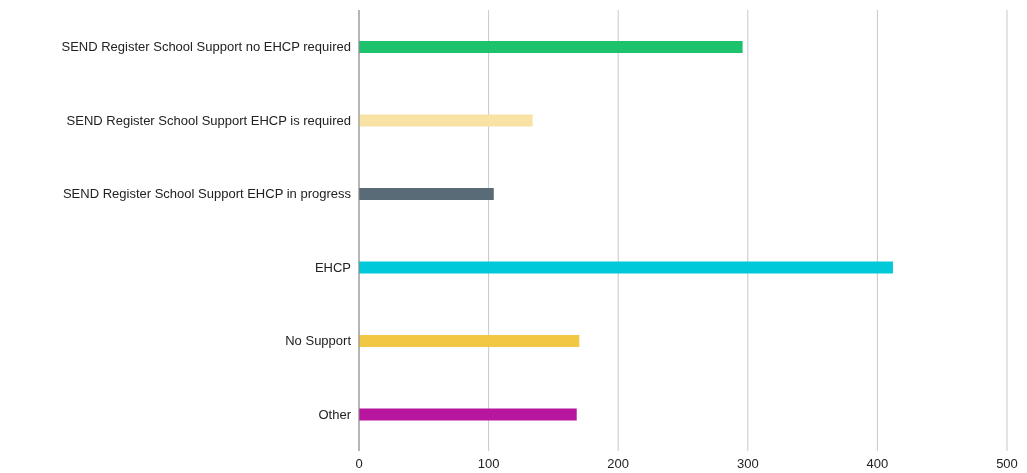  I want to click on y-tick-label: EHCP, so click(332, 267).